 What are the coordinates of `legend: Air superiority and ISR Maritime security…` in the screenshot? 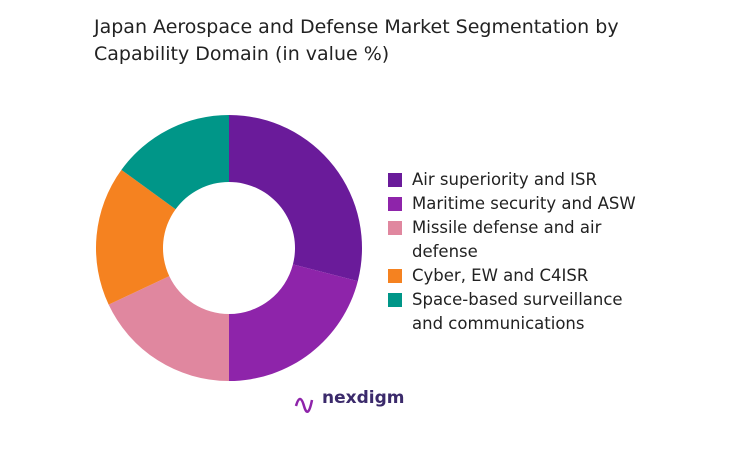 It's located at (523, 252).